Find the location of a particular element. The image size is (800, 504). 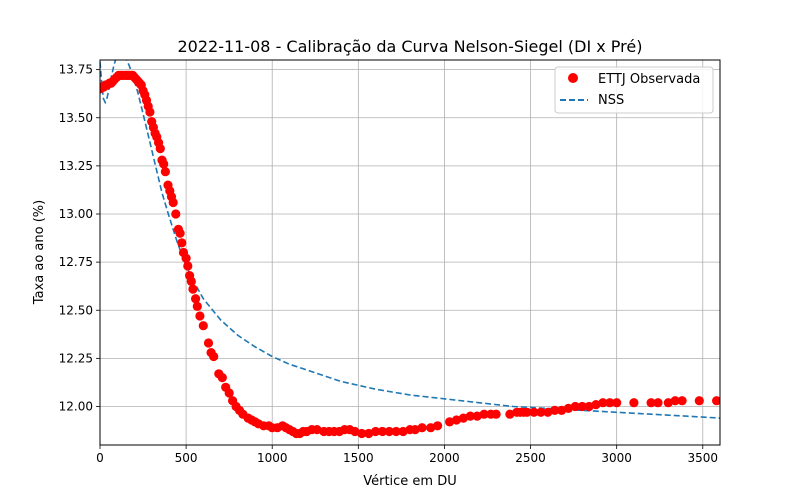

y-tick-label: 12.75 is located at coordinates (76, 262).